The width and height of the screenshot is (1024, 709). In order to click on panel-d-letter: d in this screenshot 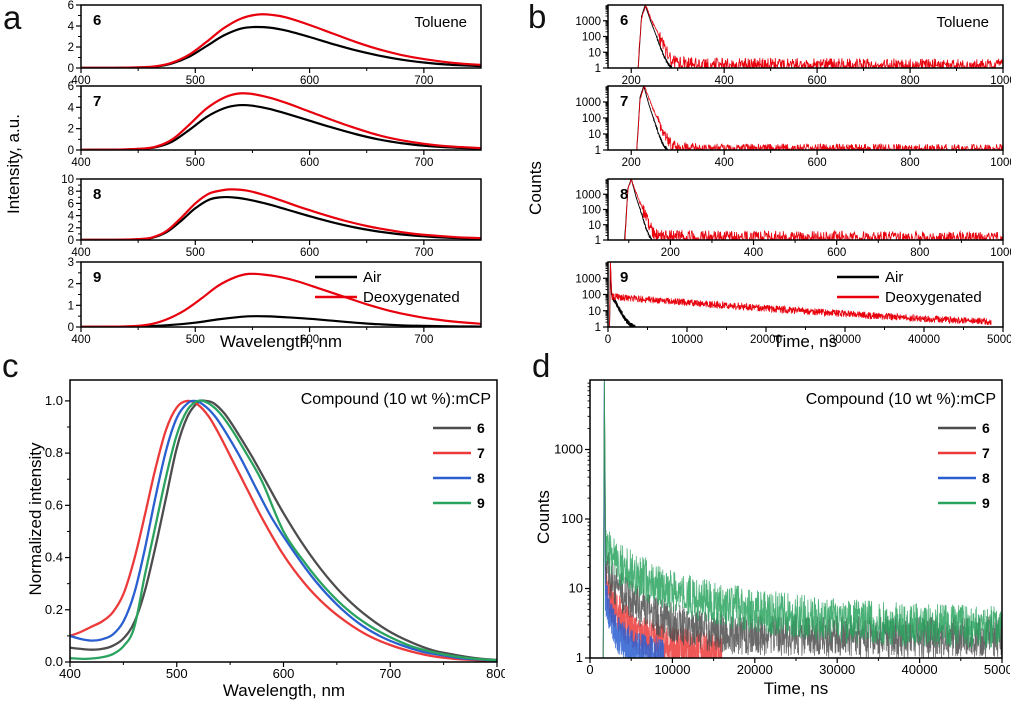, I will do `click(541, 365)`.